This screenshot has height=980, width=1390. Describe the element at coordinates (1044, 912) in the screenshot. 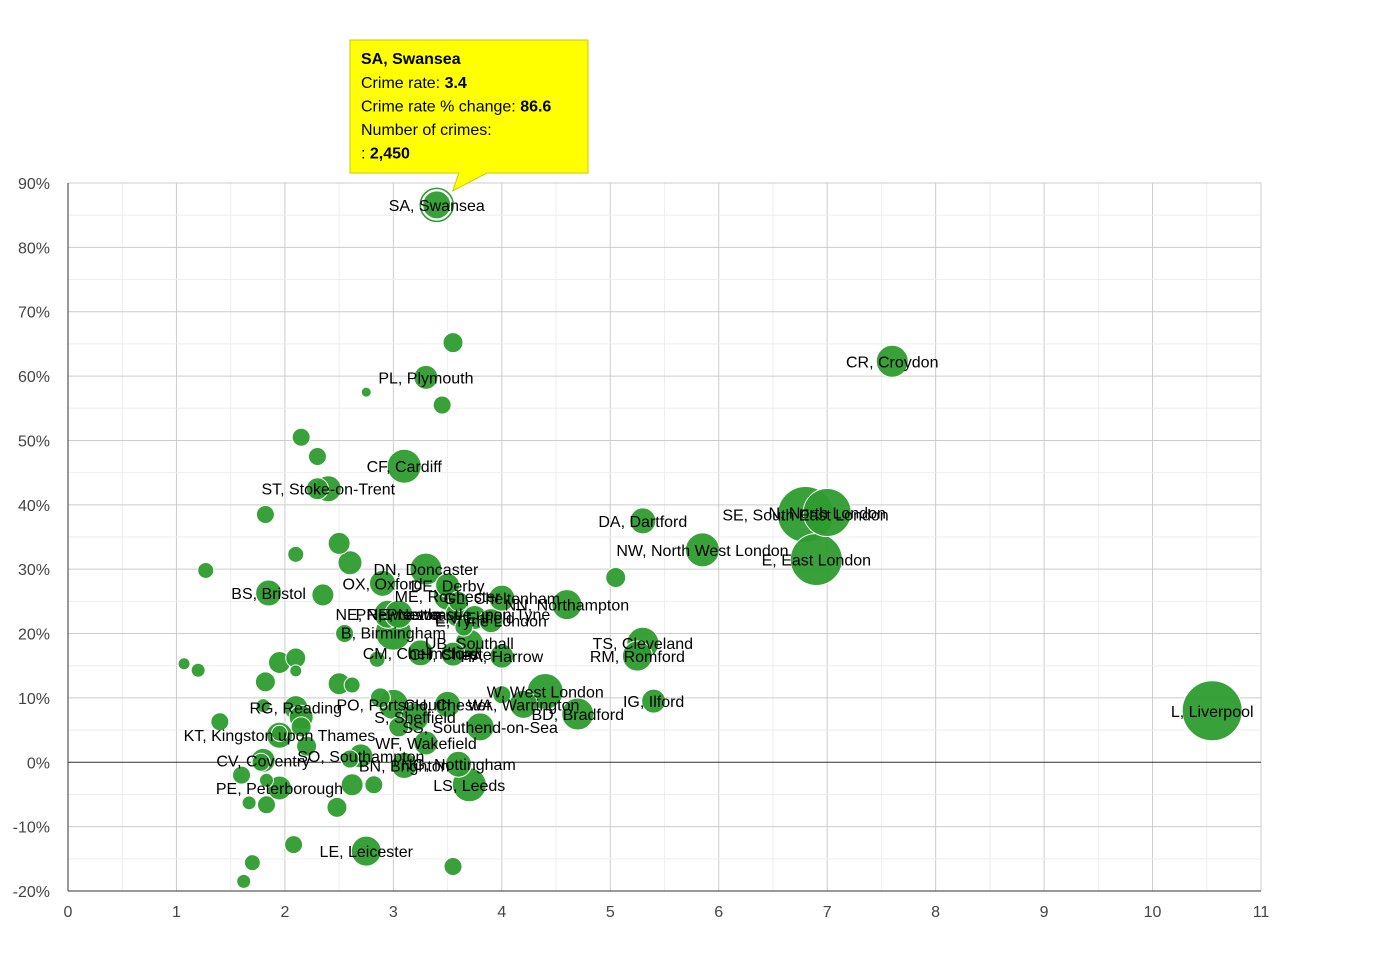

I see `x-tick-label: 9` at that location.